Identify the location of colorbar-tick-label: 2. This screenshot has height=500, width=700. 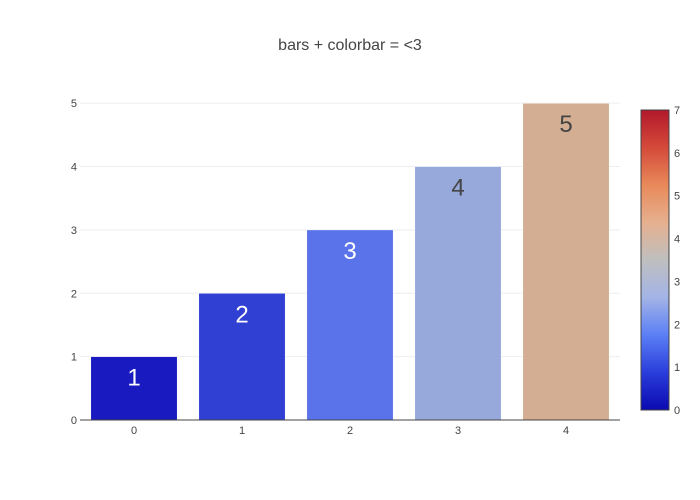
(677, 325).